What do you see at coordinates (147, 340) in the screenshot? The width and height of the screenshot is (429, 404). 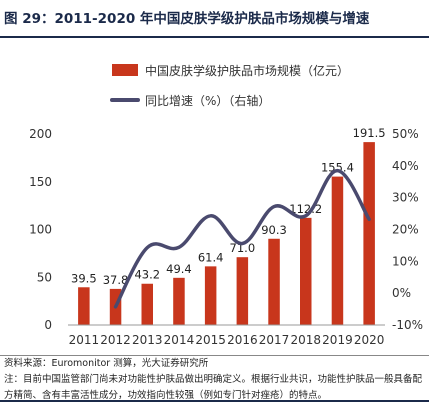 I see `x-tick-label: 2013` at bounding box center [147, 340].